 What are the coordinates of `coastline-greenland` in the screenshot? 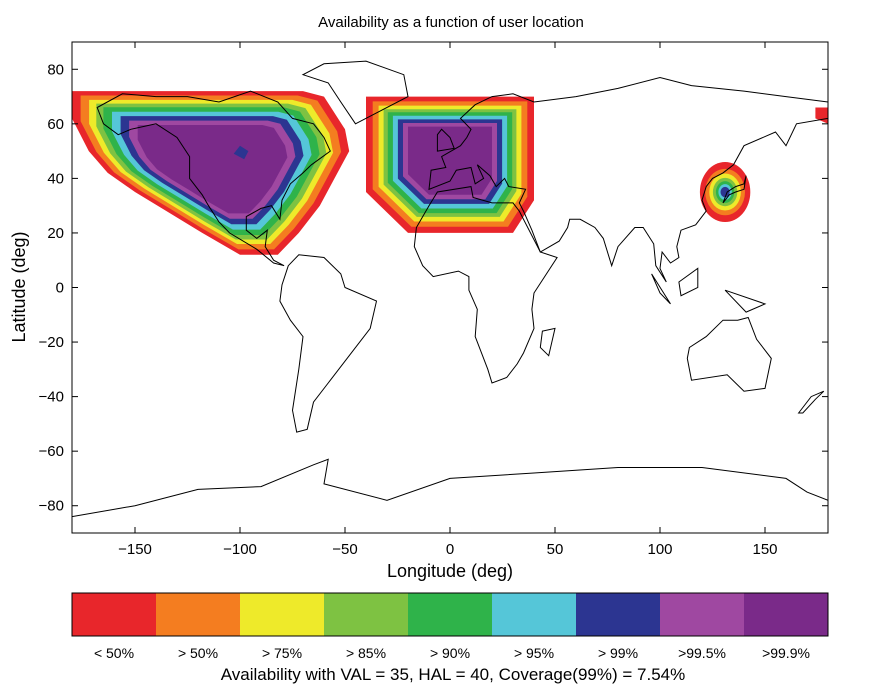 It's located at (355, 92).